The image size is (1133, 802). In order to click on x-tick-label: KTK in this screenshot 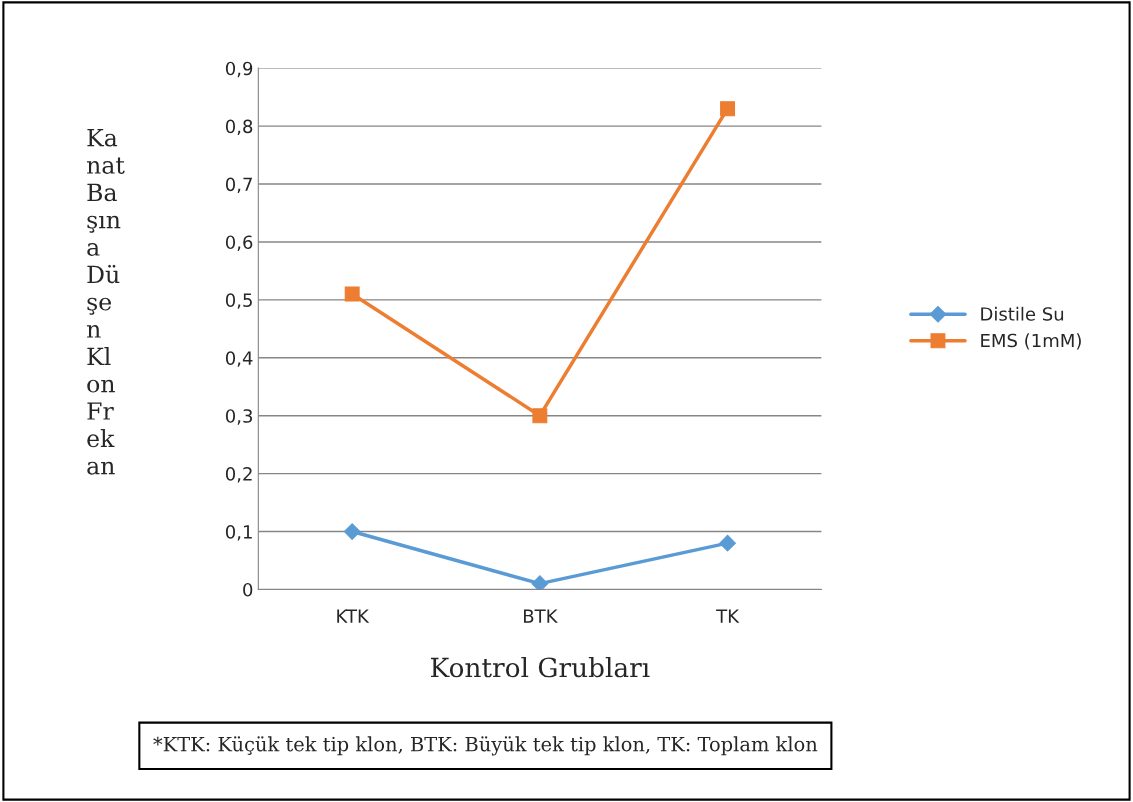, I will do `click(353, 616)`.